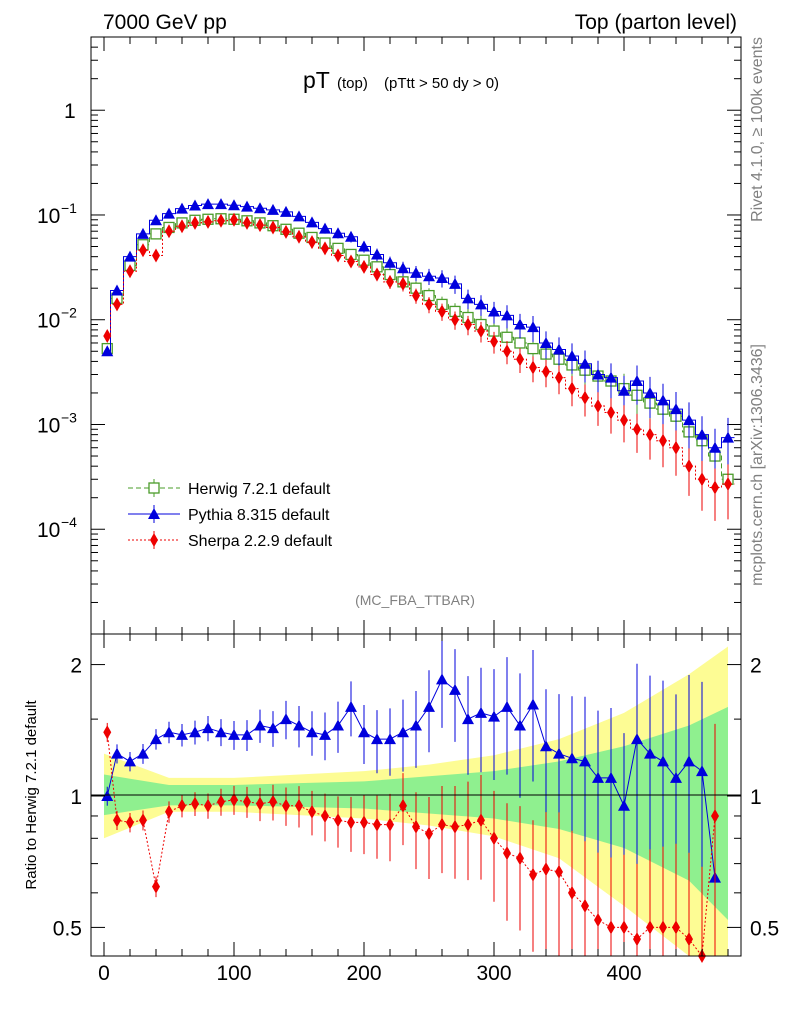 This screenshot has width=786, height=1024. I want to click on ratio-y-tick-label: 2, so click(76, 666).